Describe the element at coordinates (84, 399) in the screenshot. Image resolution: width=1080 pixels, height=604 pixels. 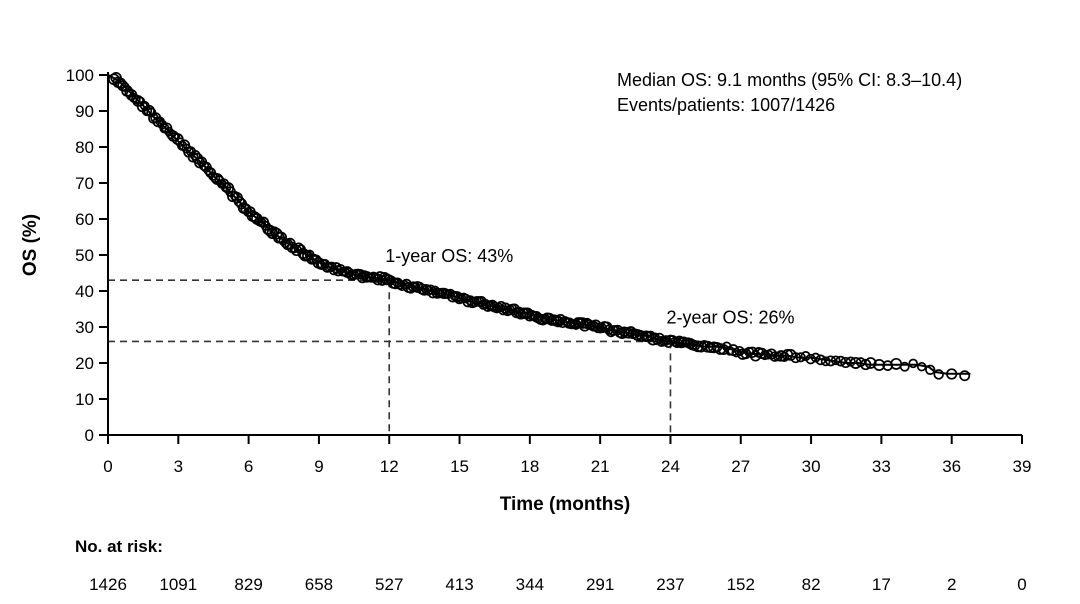
I see `y-tick-label: 10` at that location.